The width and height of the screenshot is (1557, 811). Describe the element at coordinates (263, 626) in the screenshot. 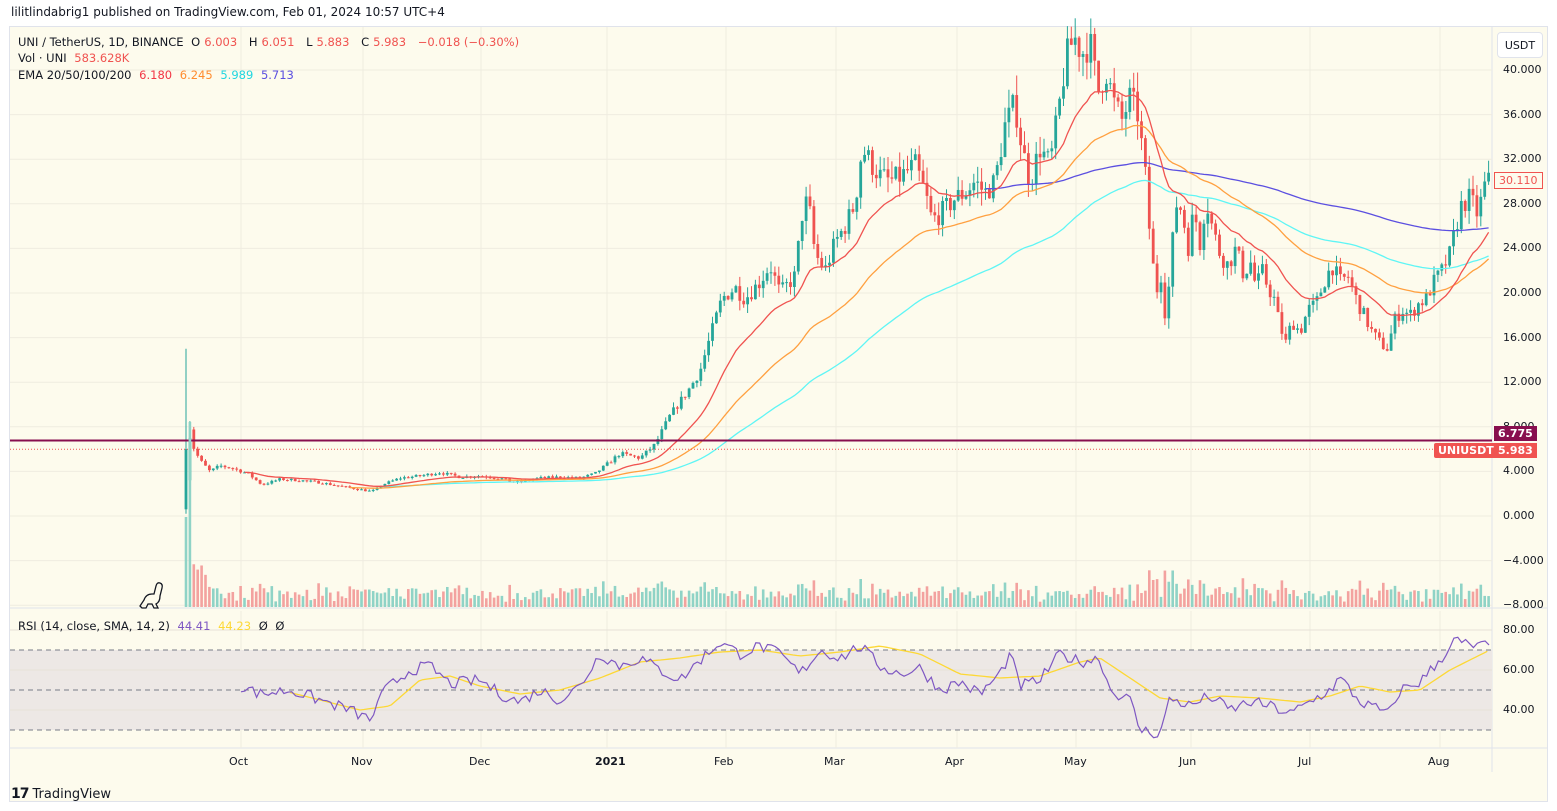

I see `rsi-extra-1: Ø` at that location.